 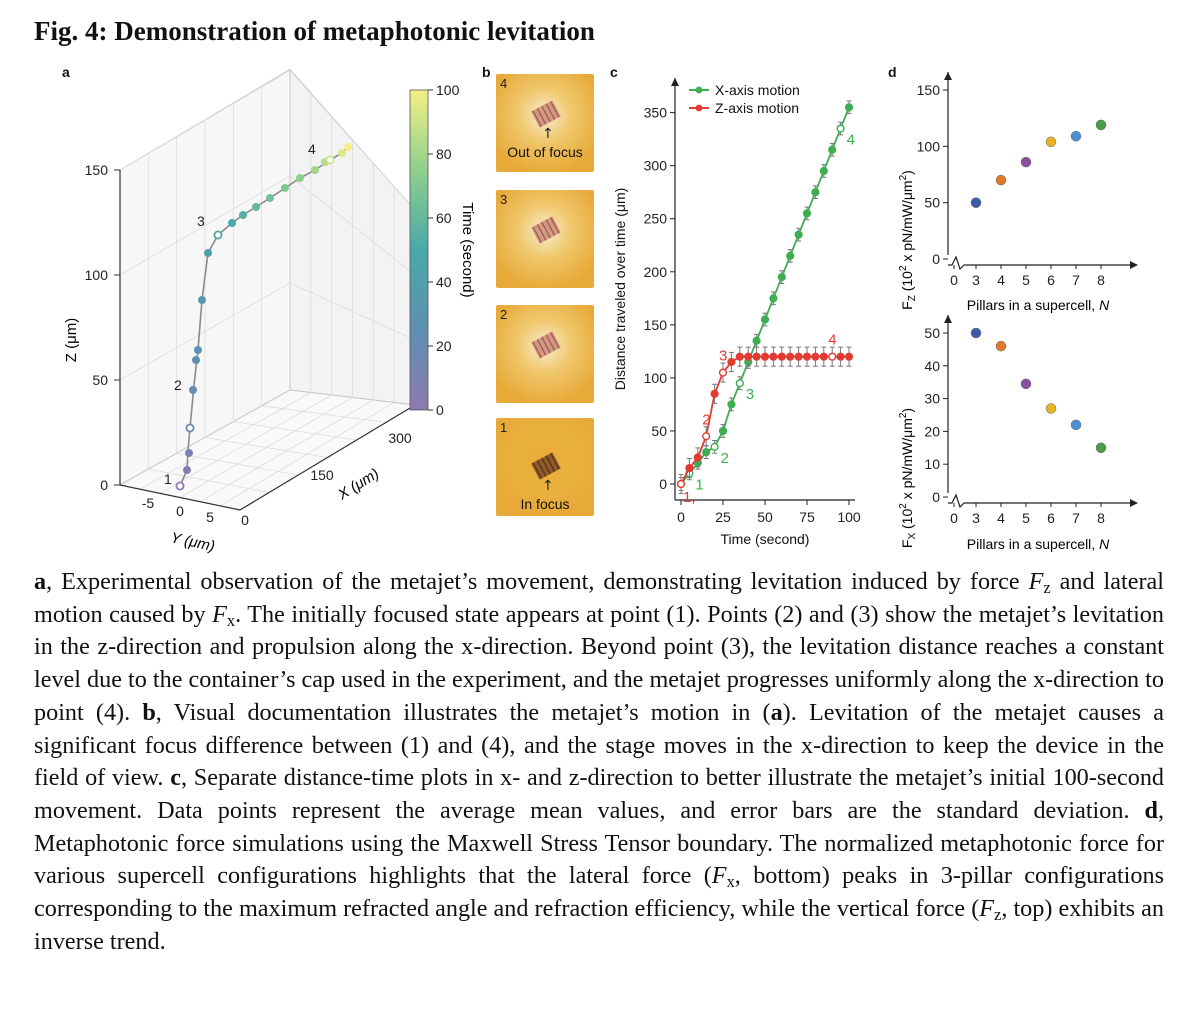 What do you see at coordinates (102, 327) in the screenshot?
I see `z-axis-ticks: 0 50 100 150` at bounding box center [102, 327].